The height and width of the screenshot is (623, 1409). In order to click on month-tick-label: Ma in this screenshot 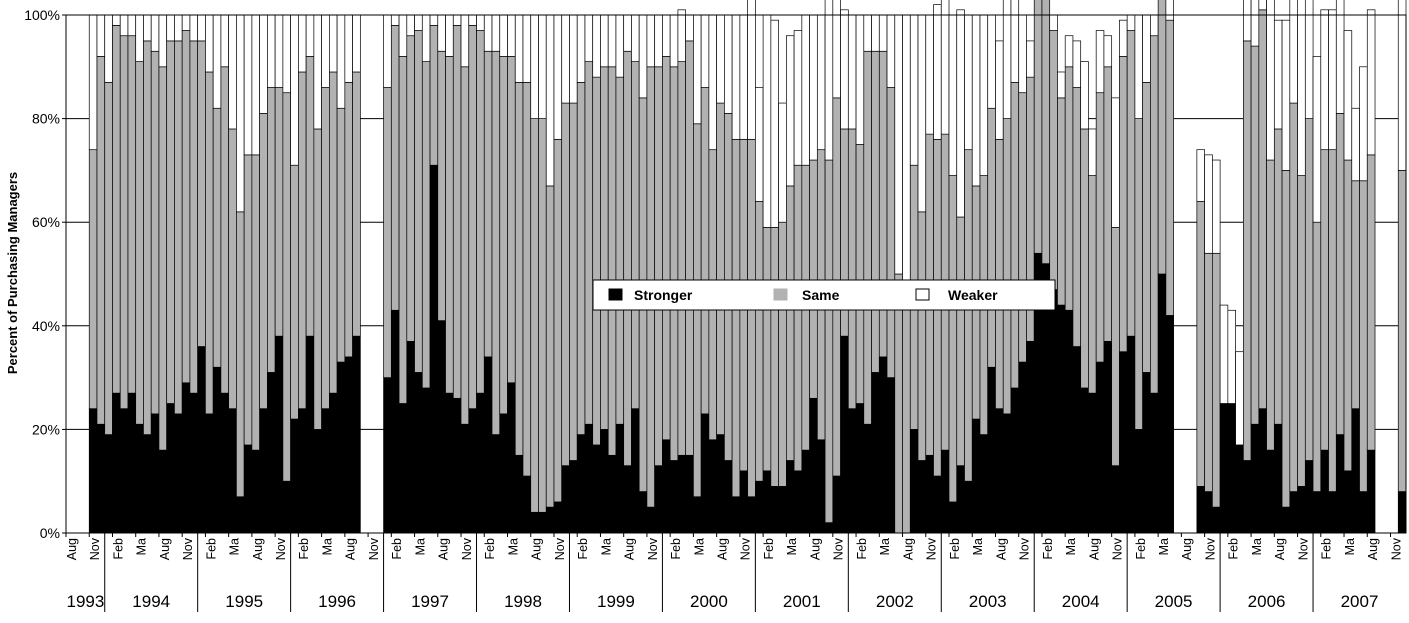, I will do `click(1350, 546)`.